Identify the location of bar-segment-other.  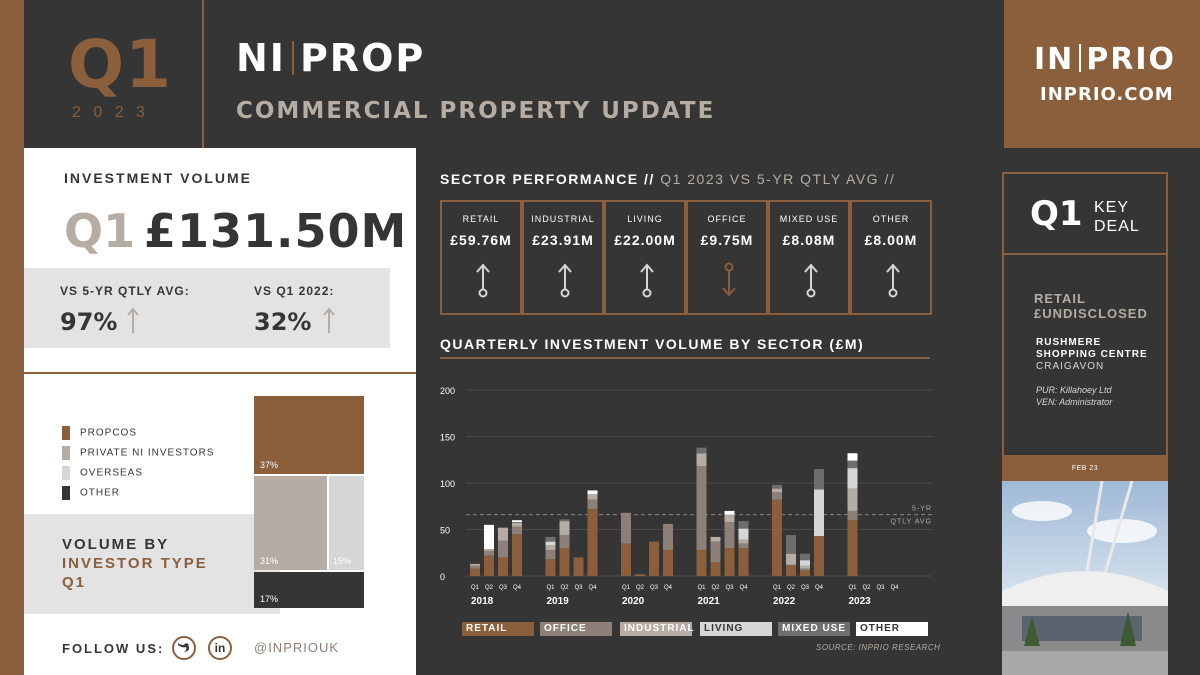
(517, 521).